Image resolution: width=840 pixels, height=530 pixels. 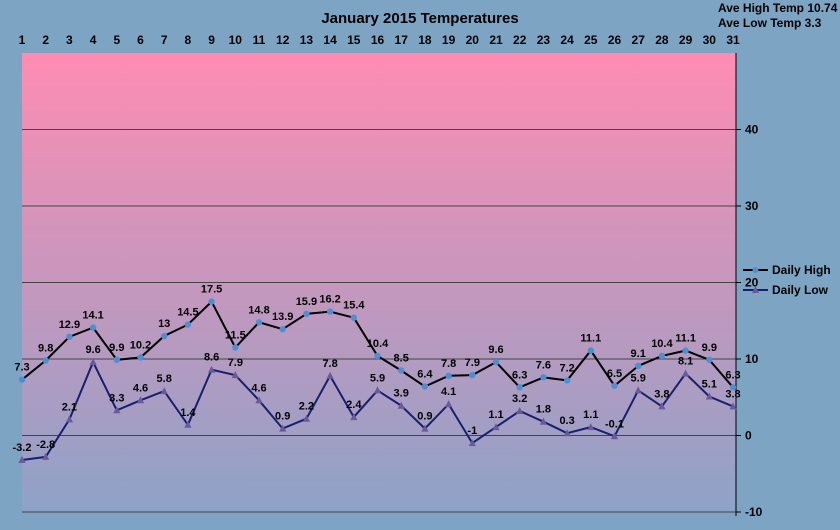 I want to click on x-tick-label: 8, so click(x=188, y=40).